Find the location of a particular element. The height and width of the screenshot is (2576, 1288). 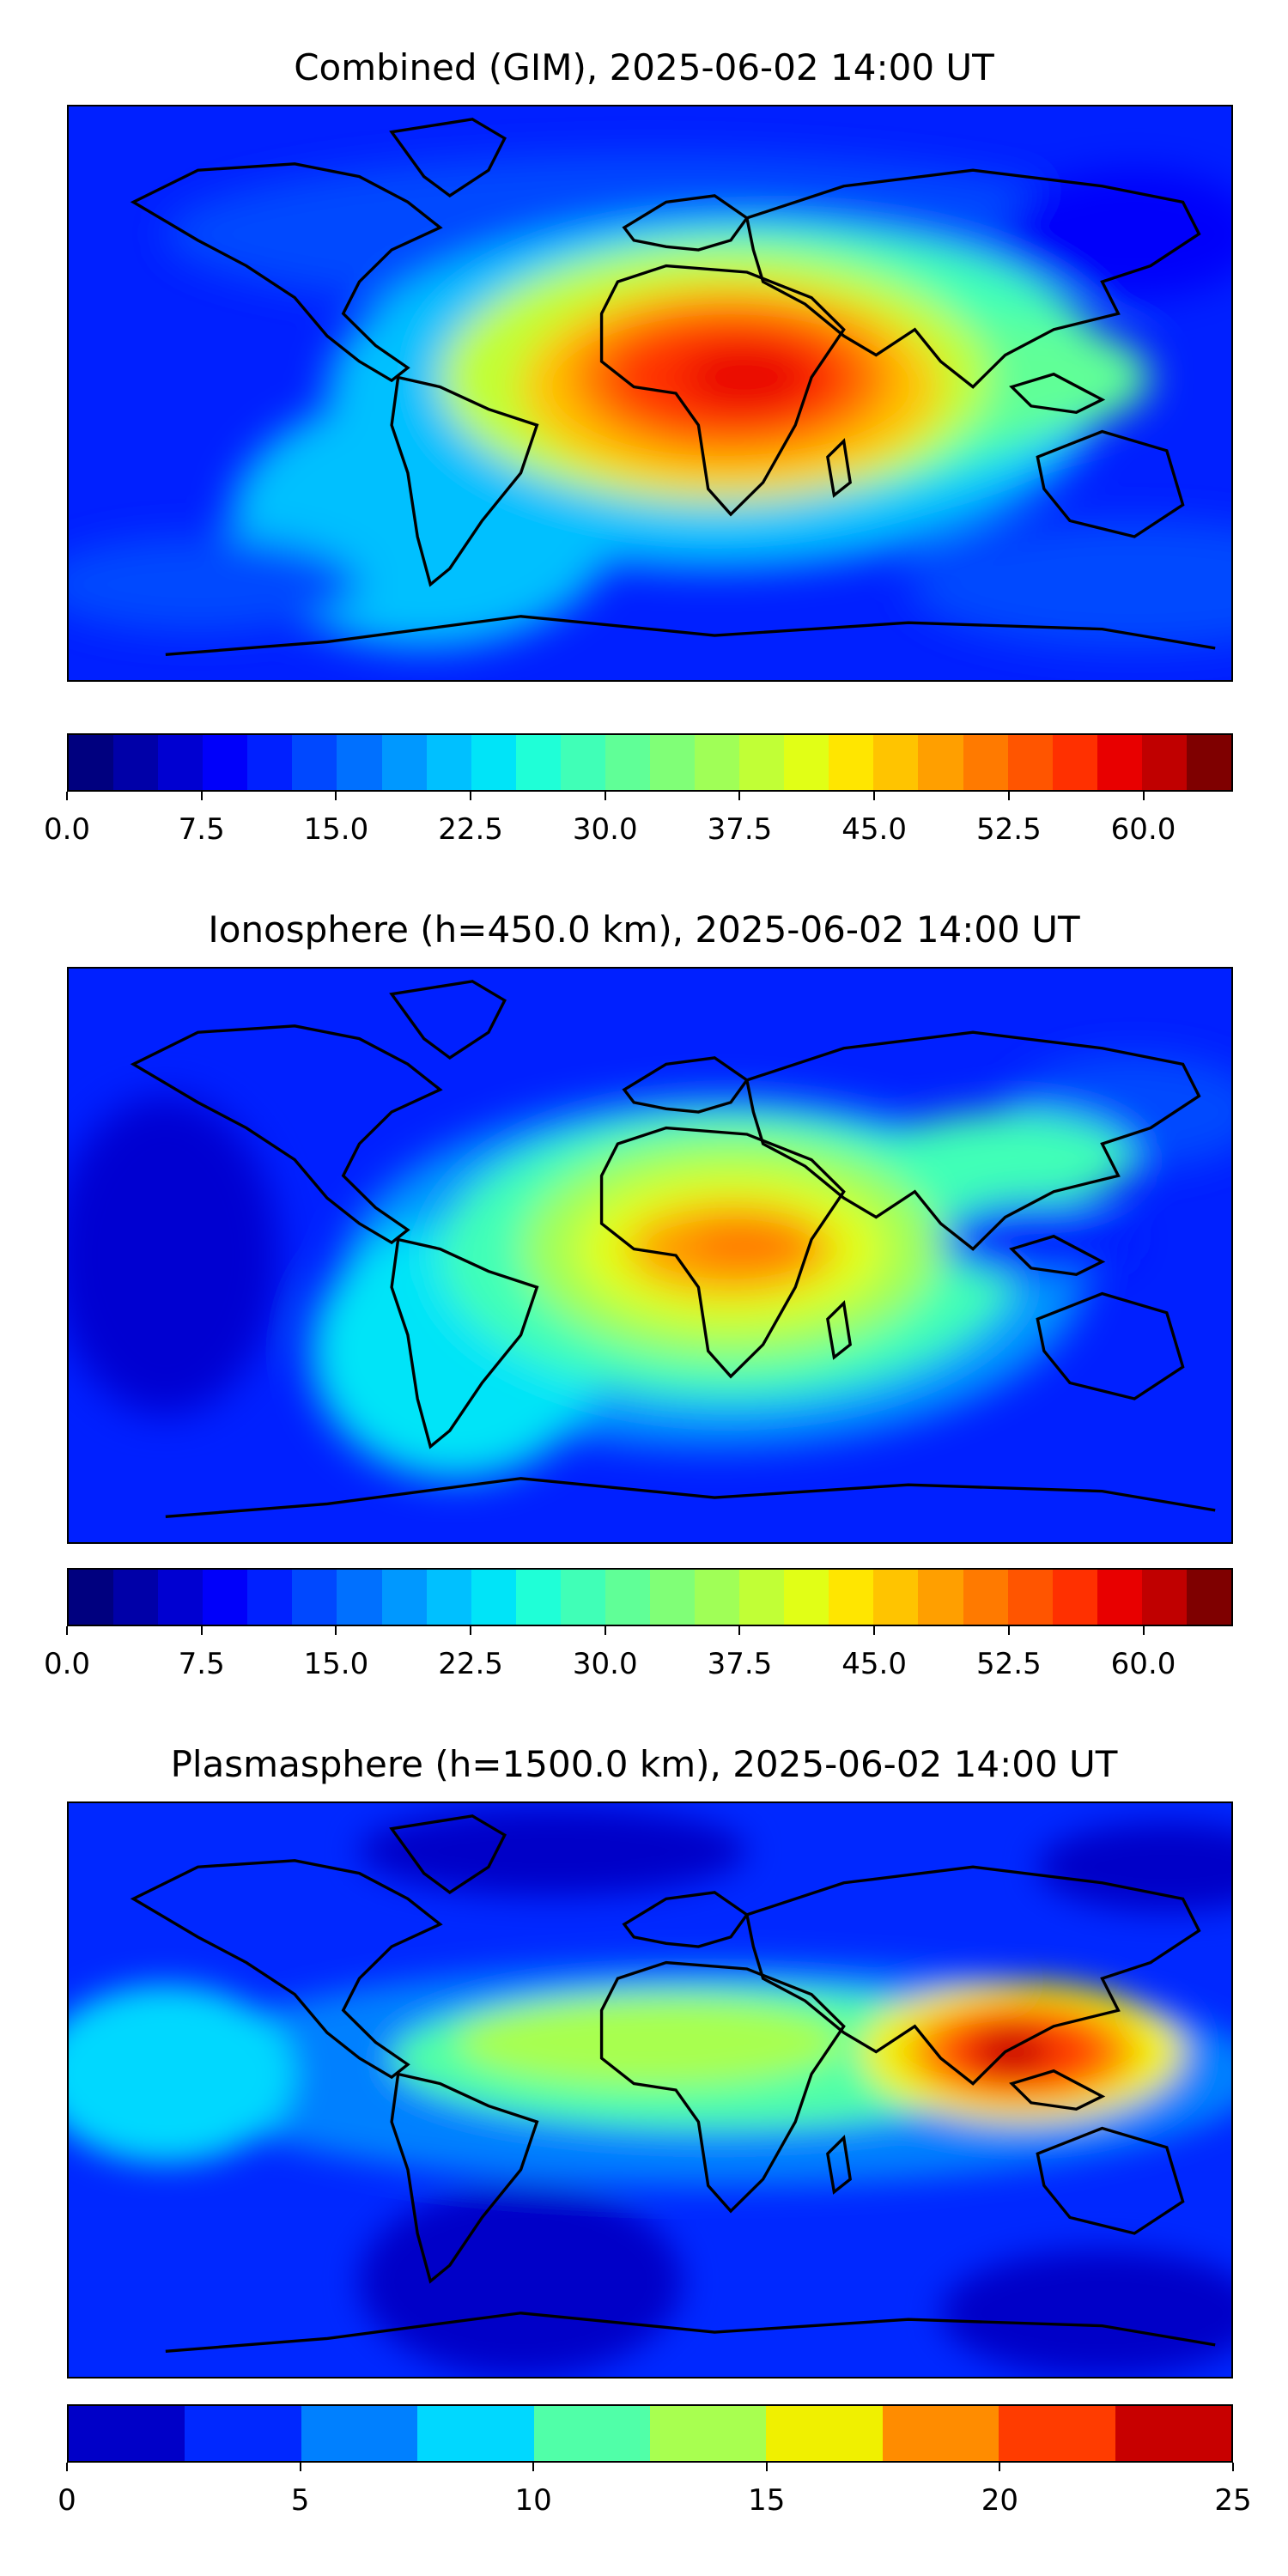

colorbar-tick-label: 0 is located at coordinates (67, 2500).